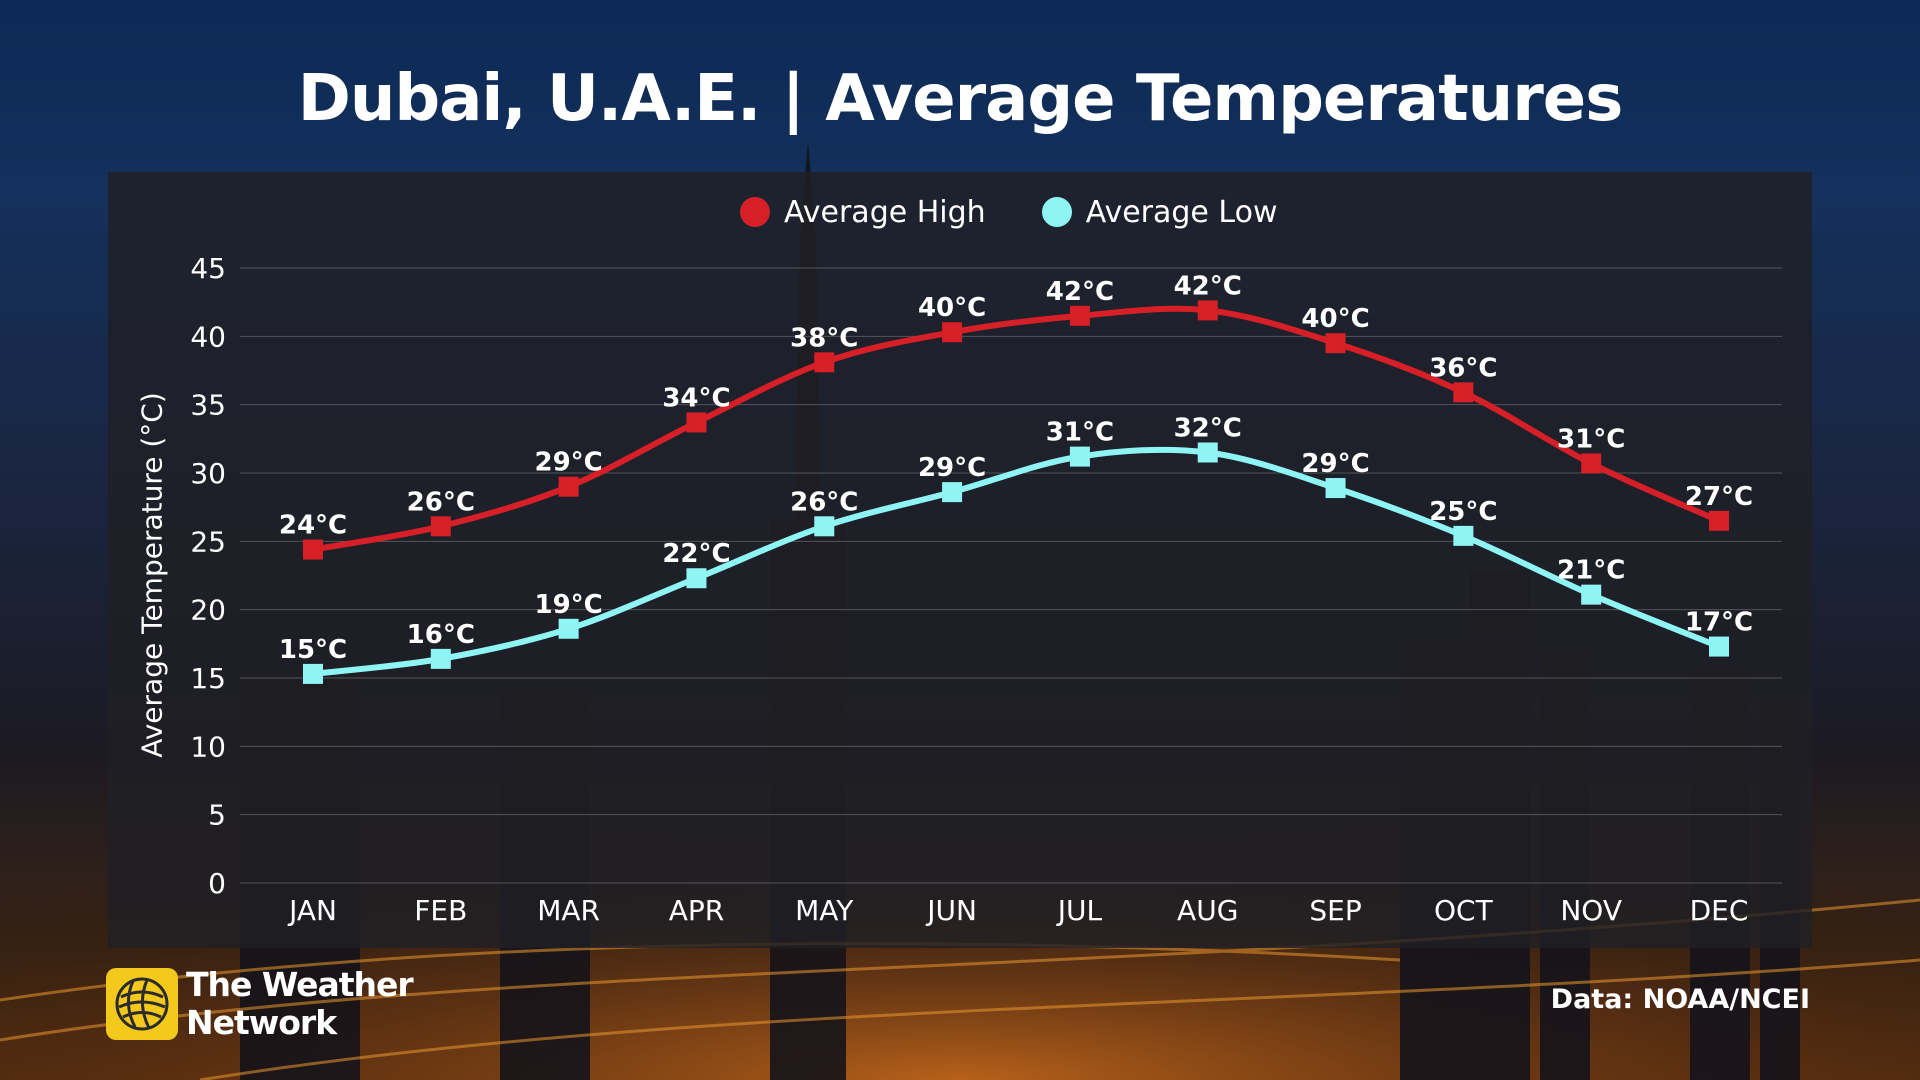 The height and width of the screenshot is (1080, 1920). Describe the element at coordinates (208, 746) in the screenshot. I see `y-tick-label-10: 10` at that location.